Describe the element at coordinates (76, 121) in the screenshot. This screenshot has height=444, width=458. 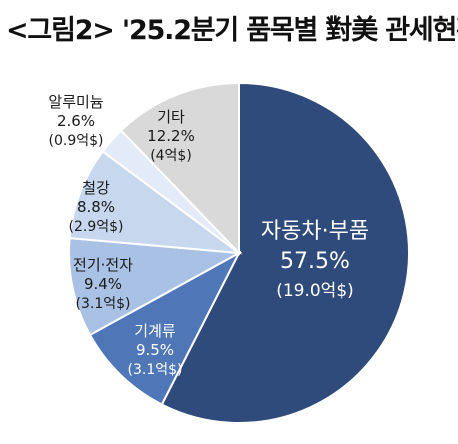
I see `slice-percent: 2.6%` at that location.